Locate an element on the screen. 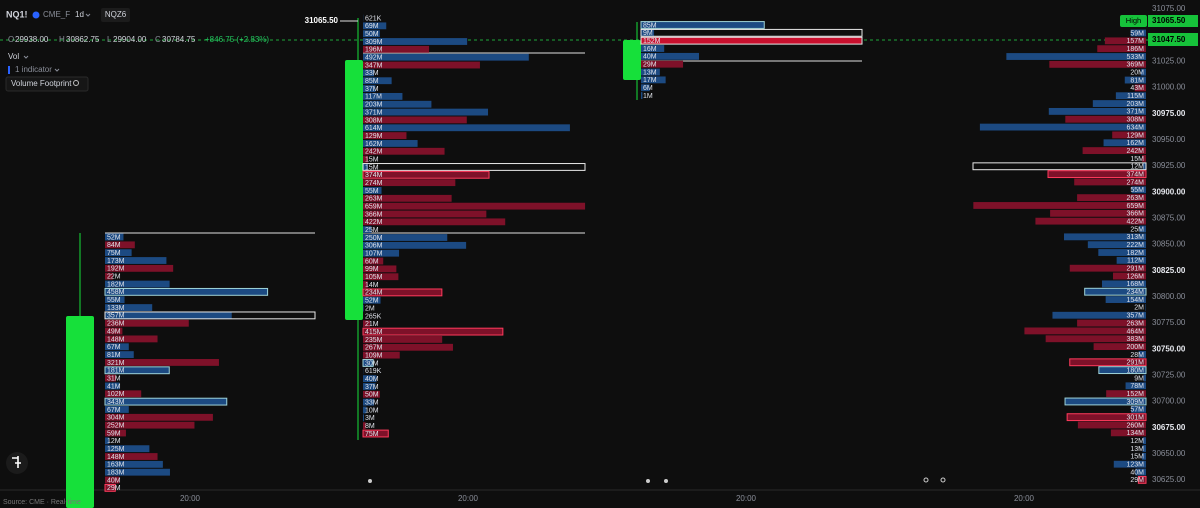 Image resolution: width=1200 pixels, height=508 pixels. contract: NQZ6 is located at coordinates (116, 14).